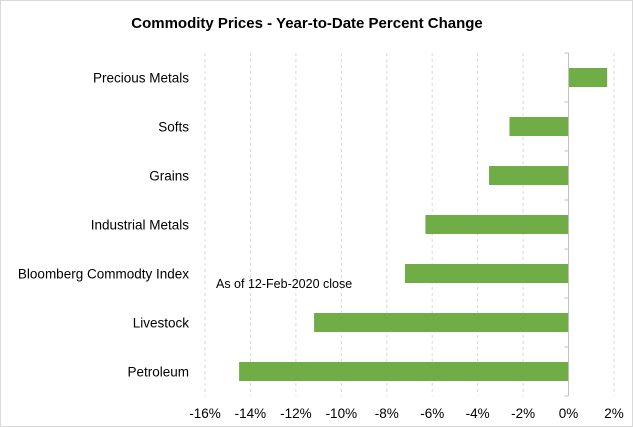  What do you see at coordinates (141, 78) in the screenshot?
I see `category-label: Precious Metals` at bounding box center [141, 78].